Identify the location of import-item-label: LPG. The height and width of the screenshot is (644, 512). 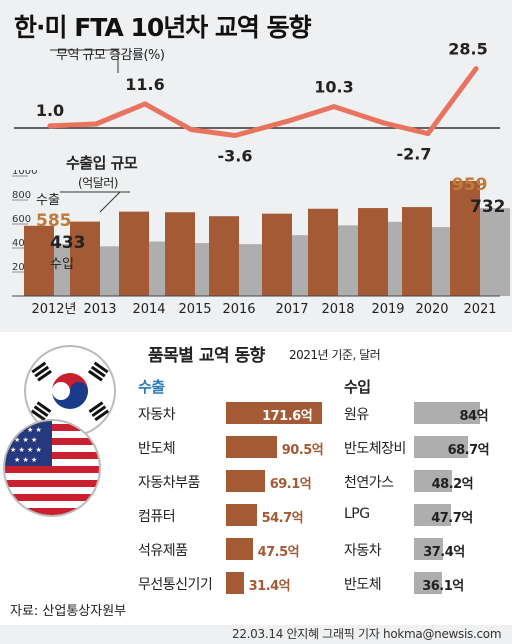
(357, 514).